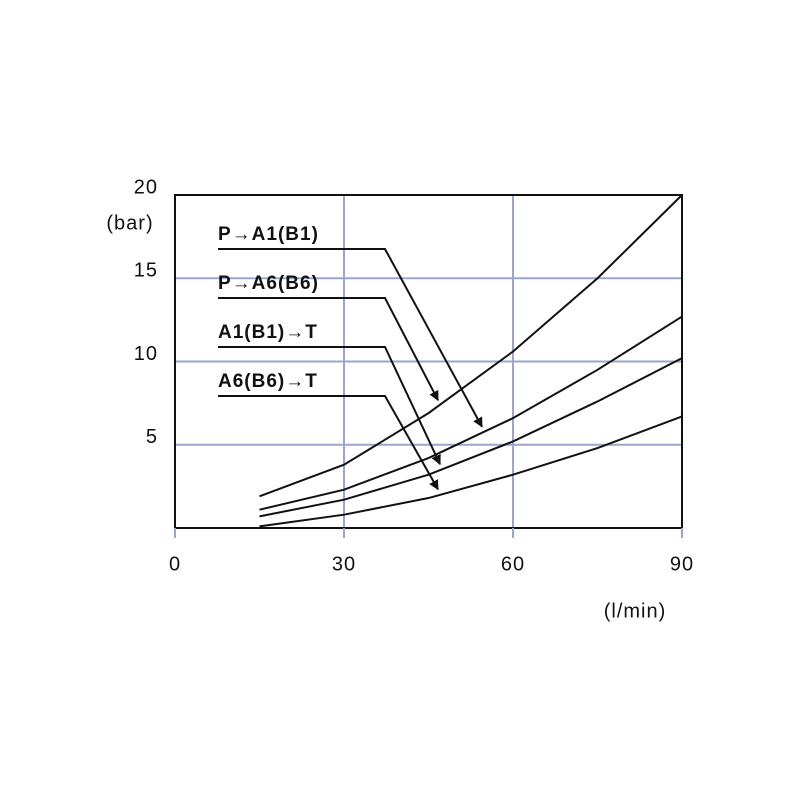 This screenshot has width=800, height=800. What do you see at coordinates (268, 283) in the screenshot?
I see `annotation-label: P→A6(B6)` at bounding box center [268, 283].